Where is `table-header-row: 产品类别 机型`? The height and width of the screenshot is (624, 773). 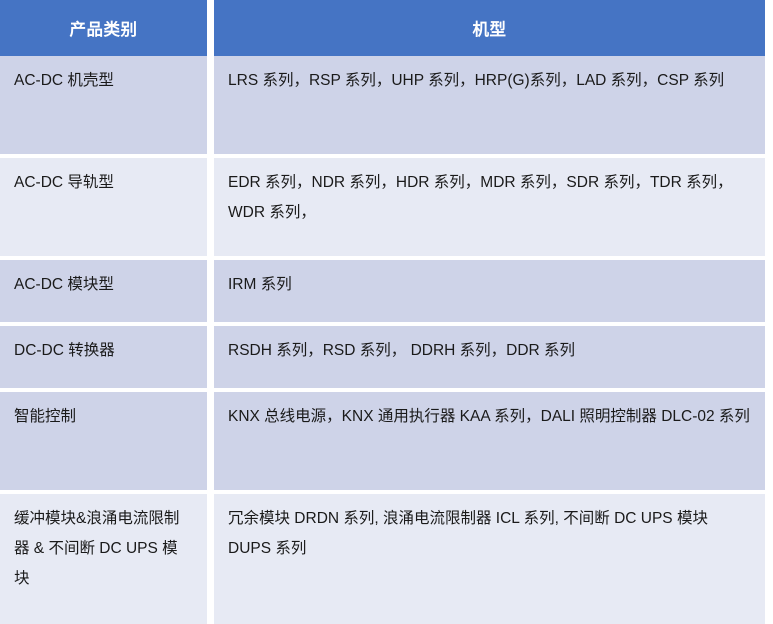
table-header-row: 产品类别 机型 is located at coordinates (382, 28).